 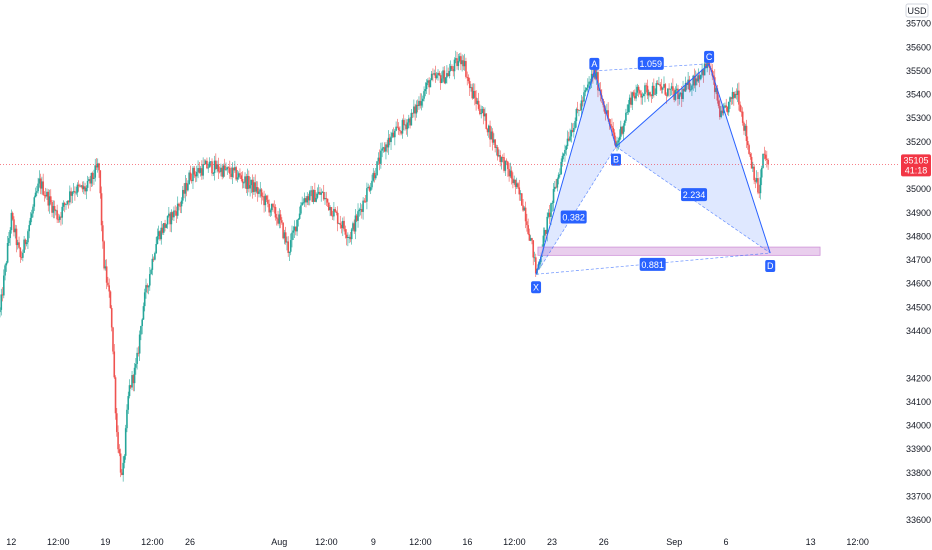 I want to click on prz-zone, so click(x=679, y=251).